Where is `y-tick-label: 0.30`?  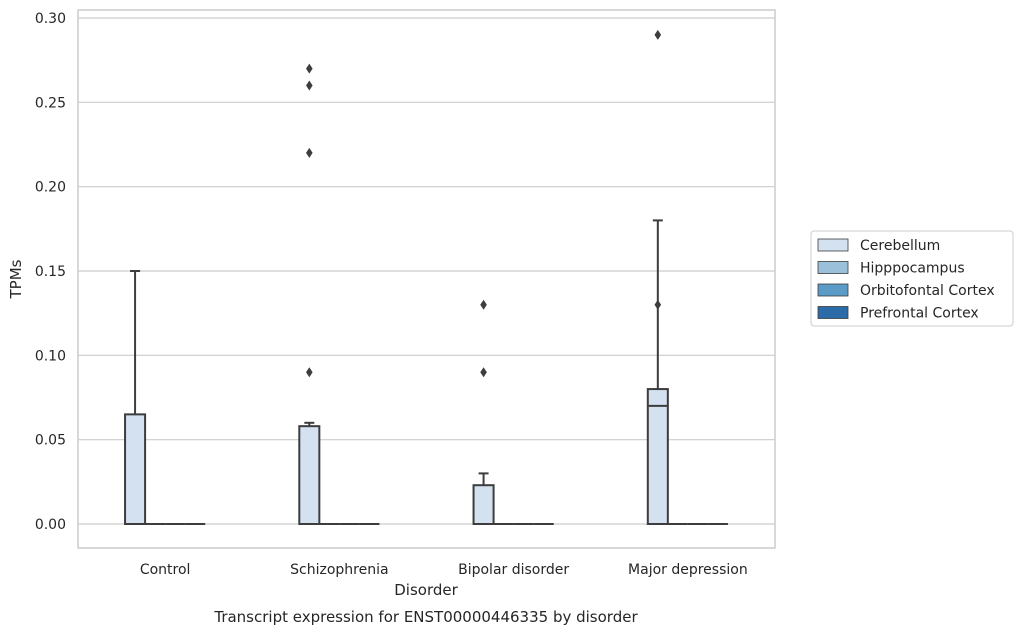
y-tick-label: 0.30 is located at coordinates (50, 19).